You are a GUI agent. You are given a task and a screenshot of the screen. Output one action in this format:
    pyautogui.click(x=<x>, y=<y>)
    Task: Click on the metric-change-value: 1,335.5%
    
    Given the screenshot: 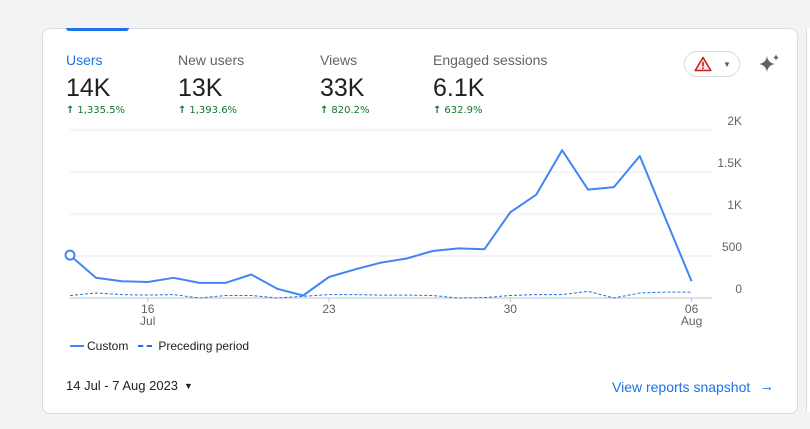 What is the action you would take?
    pyautogui.click(x=101, y=110)
    